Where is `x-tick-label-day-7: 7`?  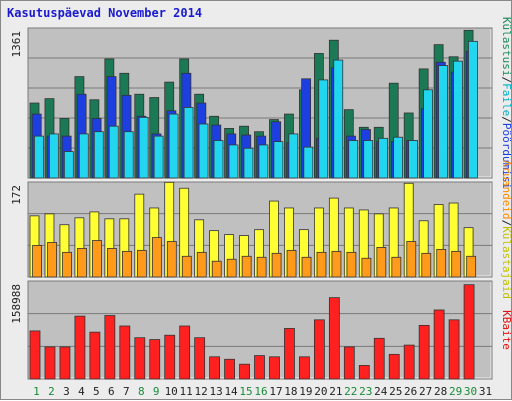 x-tick-label-day-7: 7 is located at coordinates (126, 391).